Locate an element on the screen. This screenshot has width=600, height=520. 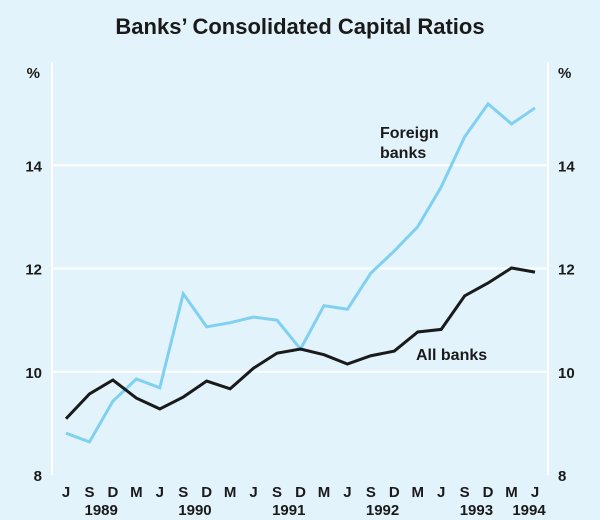
x-year-label: 1989 is located at coordinates (100, 510).